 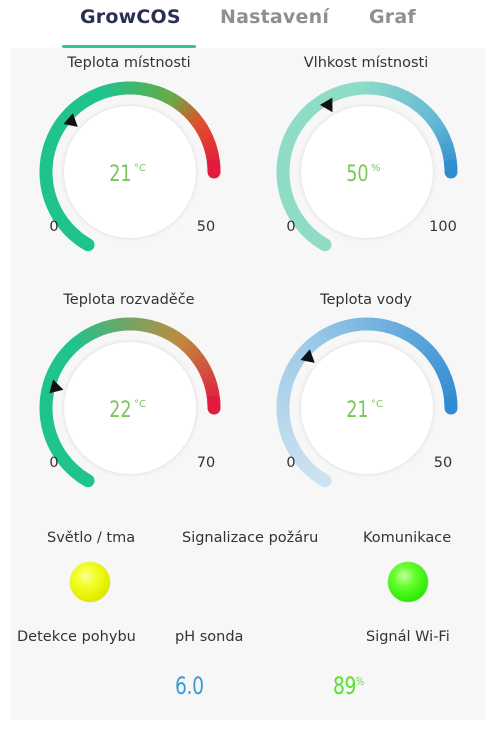 I want to click on gauge-title-room-humidity: Vlhkost místnosti, so click(x=366, y=63).